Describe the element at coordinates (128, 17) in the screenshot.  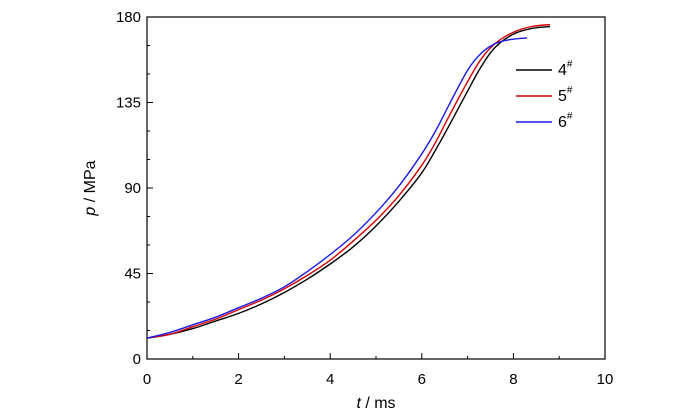
I see `y-tick-label: 180` at that location.